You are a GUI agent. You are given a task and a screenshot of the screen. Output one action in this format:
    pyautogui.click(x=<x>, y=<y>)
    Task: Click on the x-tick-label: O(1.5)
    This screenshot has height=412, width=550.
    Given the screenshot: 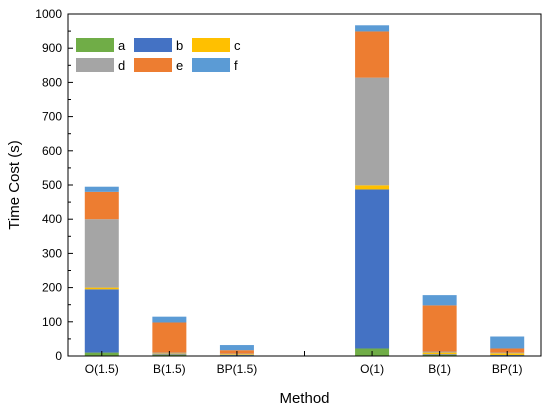 What is the action you would take?
    pyautogui.click(x=102, y=369)
    